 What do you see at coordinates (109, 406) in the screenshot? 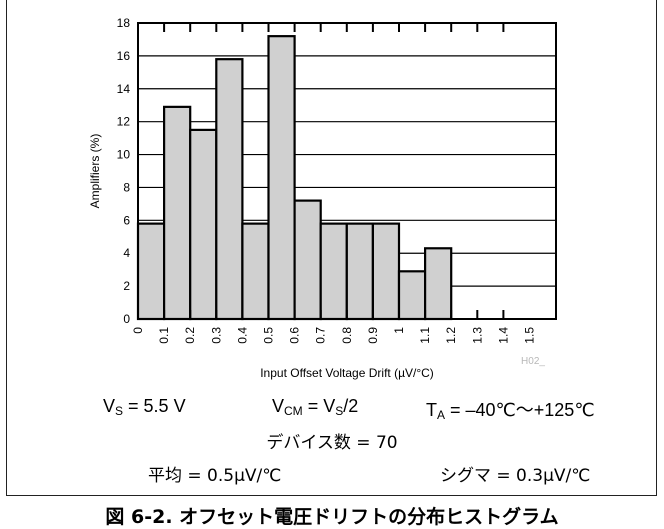
I see `vs-symbol: V` at bounding box center [109, 406].